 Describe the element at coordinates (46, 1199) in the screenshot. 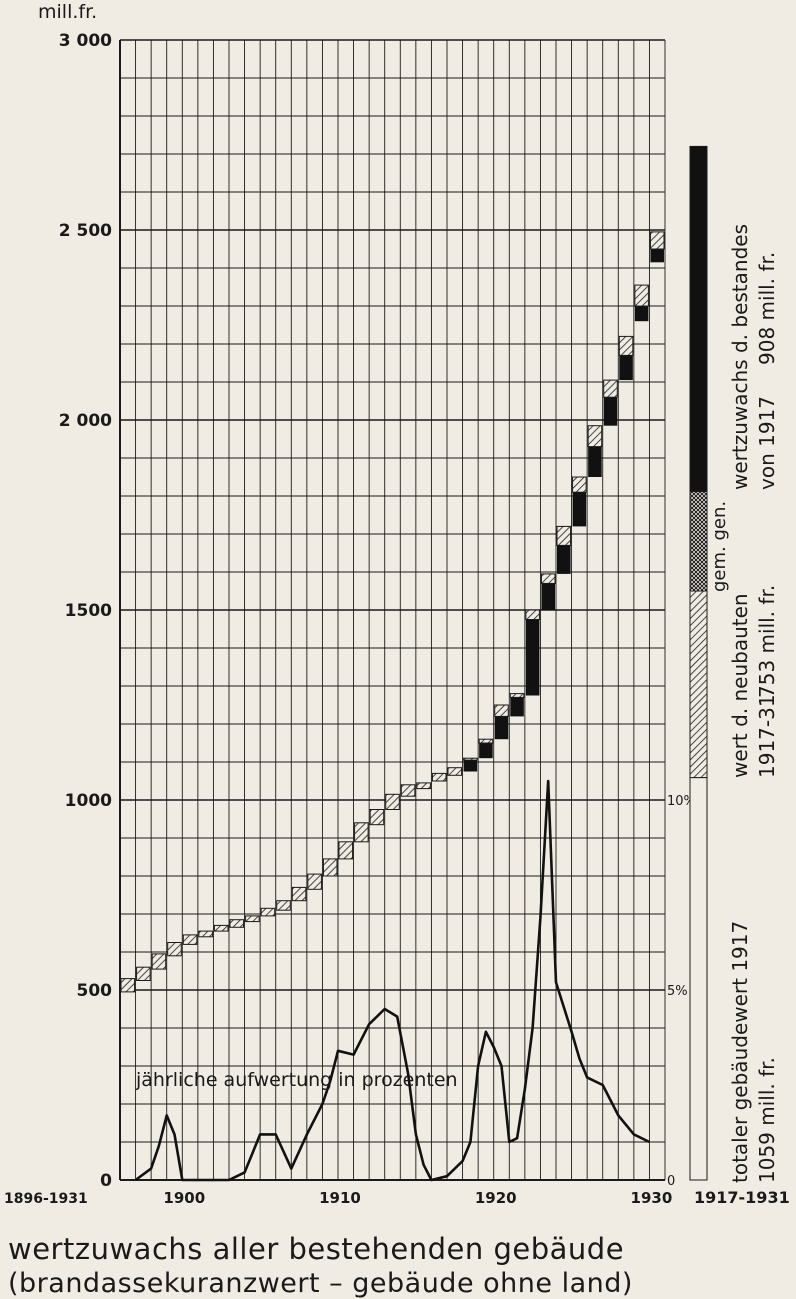

I see `x-range-label: 1896-1931` at that location.